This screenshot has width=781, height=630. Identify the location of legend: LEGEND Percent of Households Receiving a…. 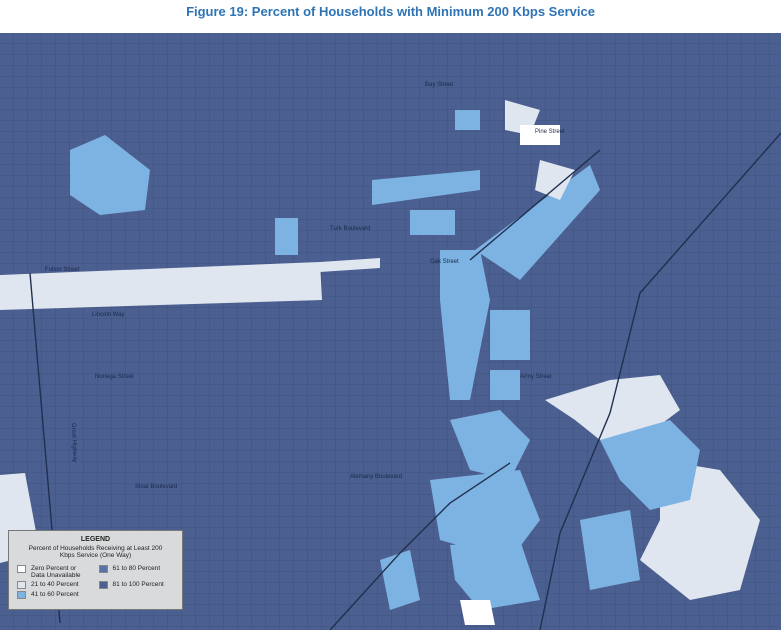
(95, 570).